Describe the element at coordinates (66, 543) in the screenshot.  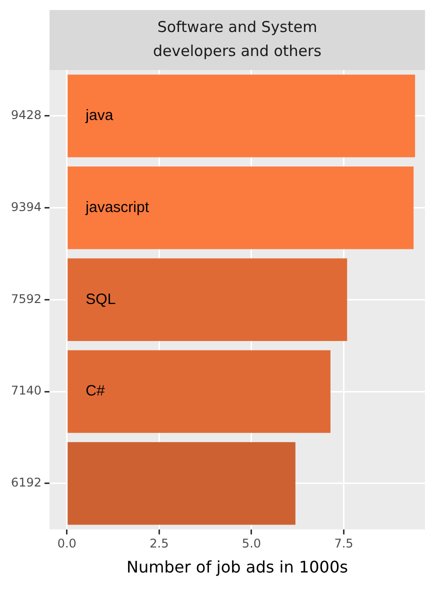
I see `x-tick-label: 0.0` at that location.